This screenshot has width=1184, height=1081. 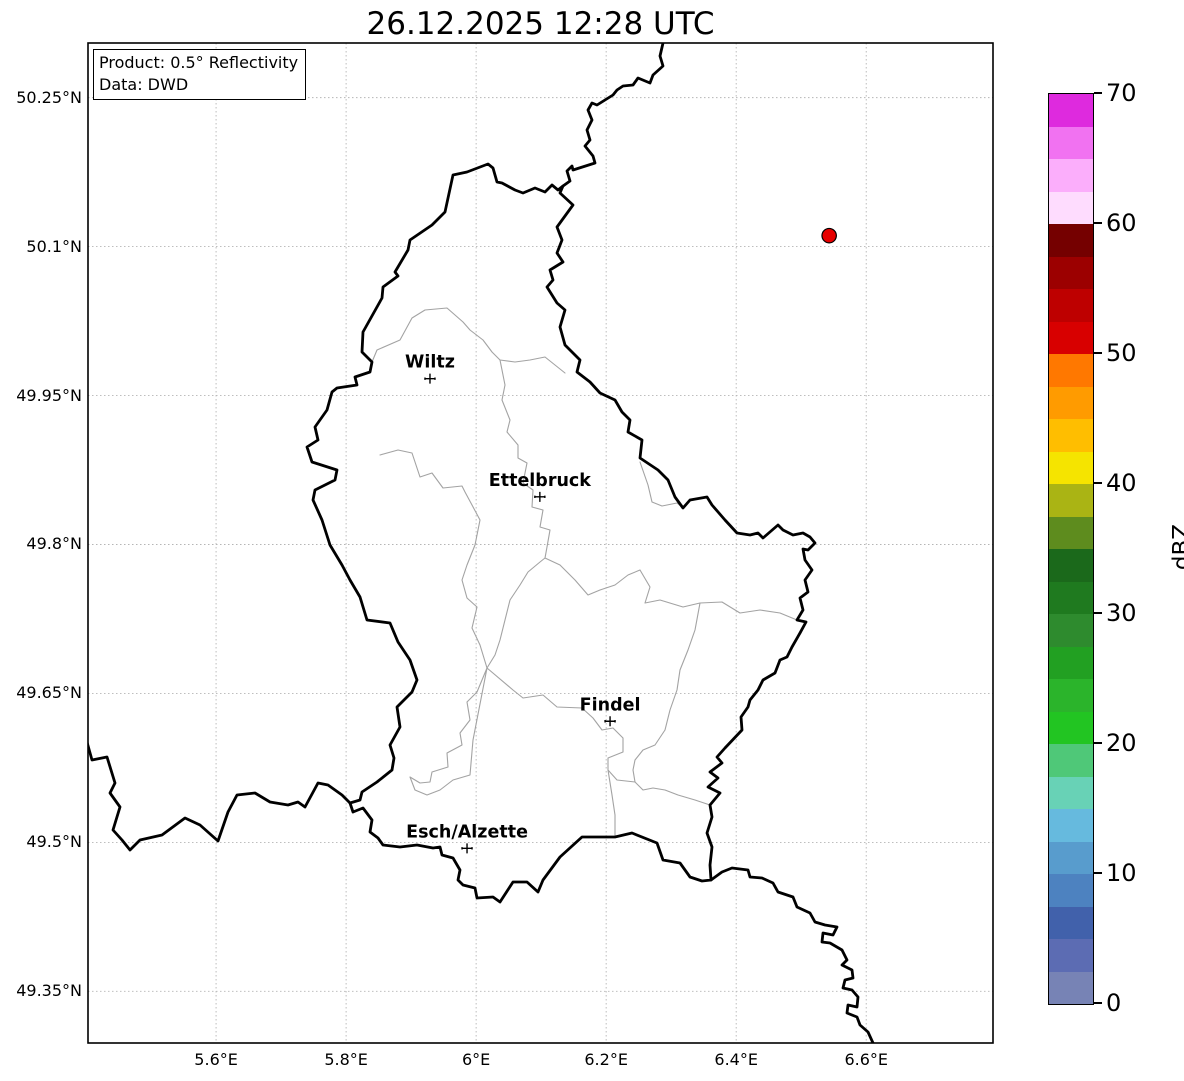 What do you see at coordinates (1121, 93) in the screenshot?
I see `colorbar-tick-label: 70` at bounding box center [1121, 93].